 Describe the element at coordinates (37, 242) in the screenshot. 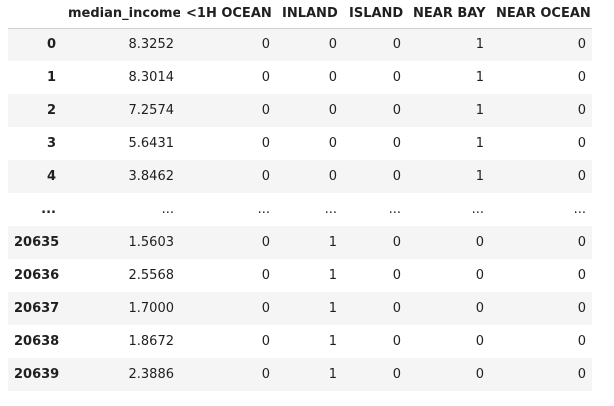

I see `row-index: 20635` at that location.